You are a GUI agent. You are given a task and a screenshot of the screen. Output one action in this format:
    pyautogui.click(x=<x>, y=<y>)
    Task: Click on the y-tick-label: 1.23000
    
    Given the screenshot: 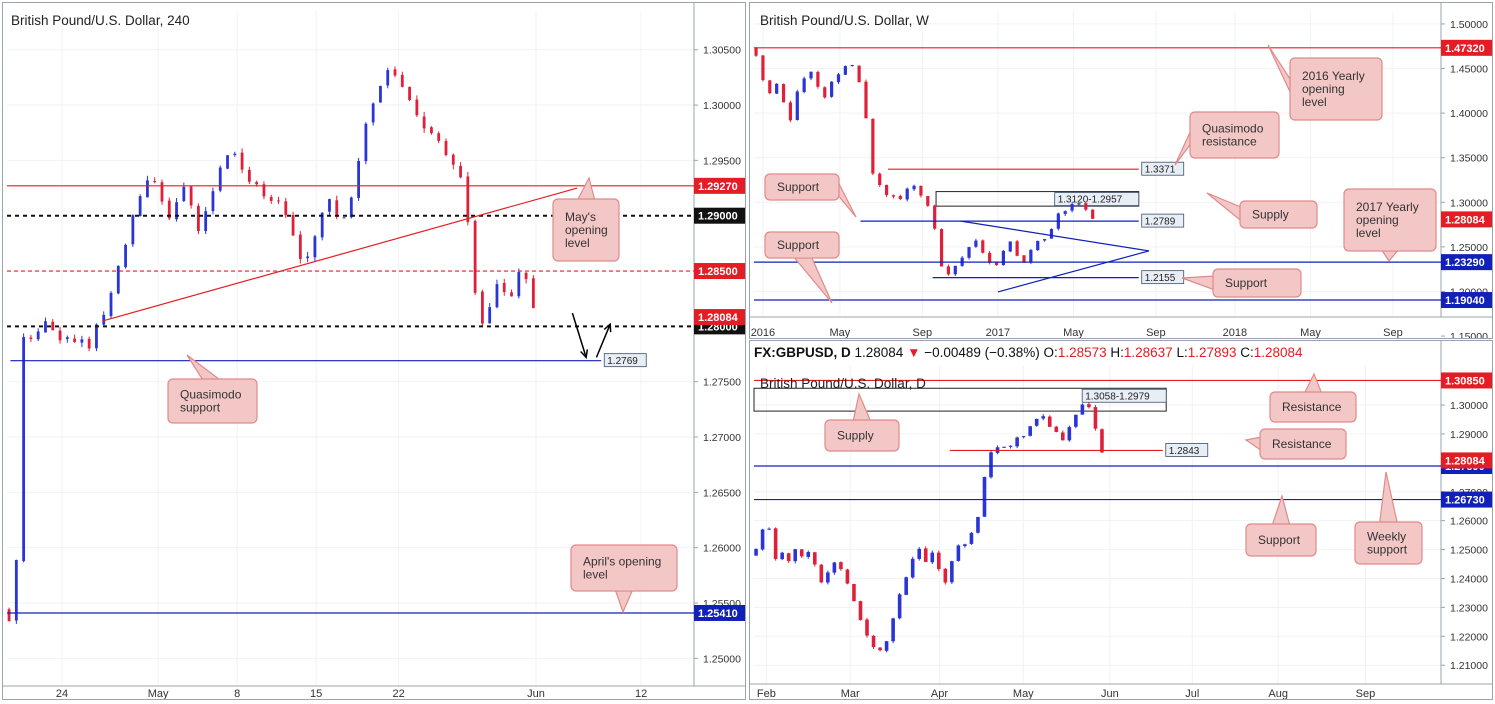 What is the action you would take?
    pyautogui.click(x=1469, y=608)
    